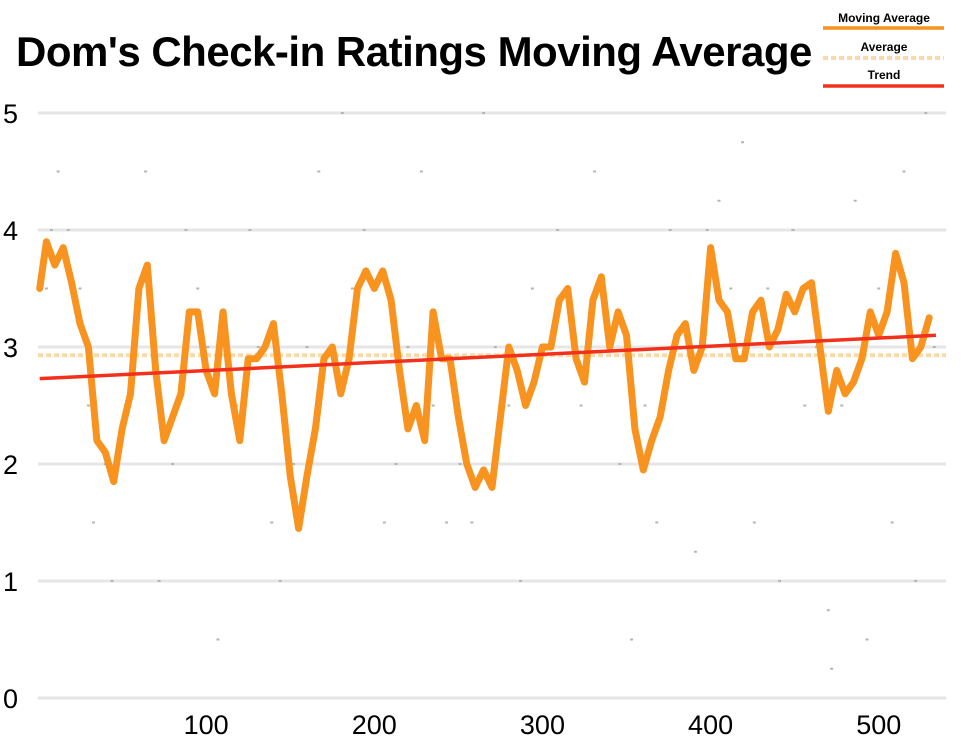 The width and height of the screenshot is (973, 743). I want to click on legend-label-trend: Trend, so click(884, 75).